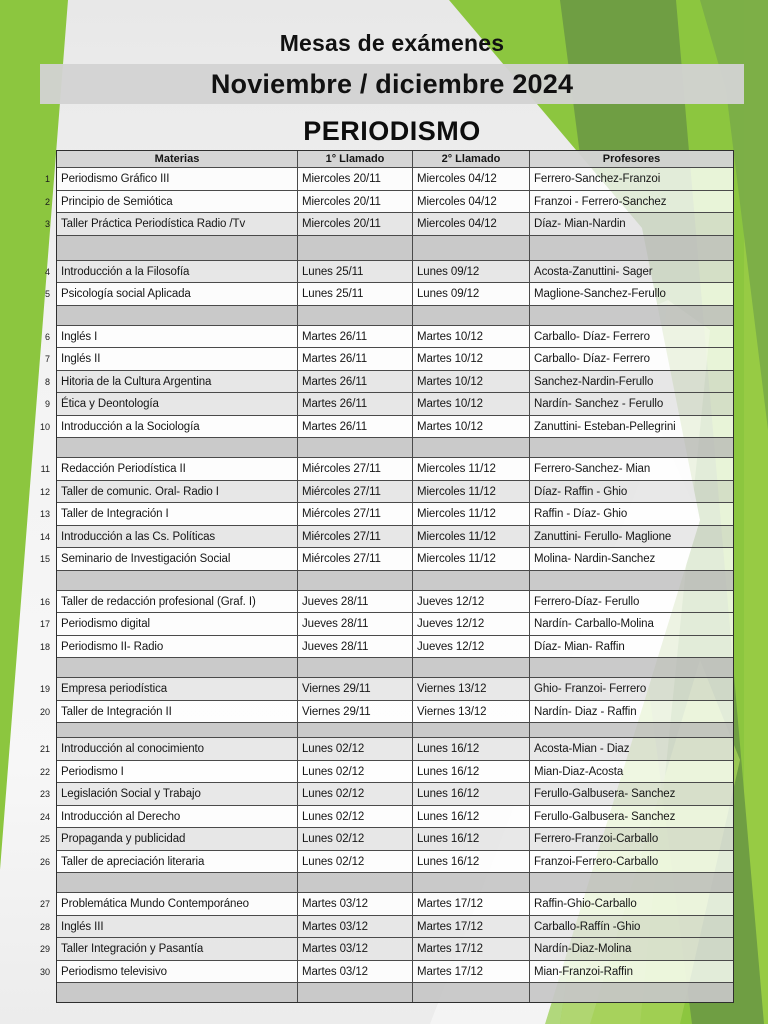  Describe the element at coordinates (44, 971) in the screenshot. I see `row-number: 30` at that location.